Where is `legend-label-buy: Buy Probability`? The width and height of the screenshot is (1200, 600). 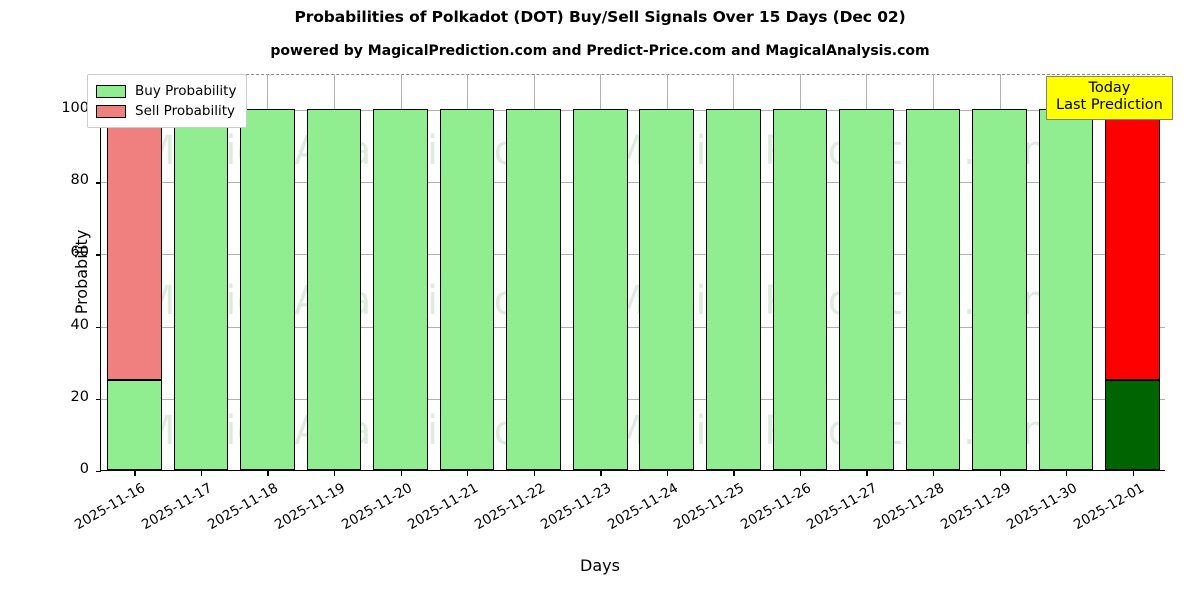
legend-label-buy: Buy Probability is located at coordinates (186, 91).